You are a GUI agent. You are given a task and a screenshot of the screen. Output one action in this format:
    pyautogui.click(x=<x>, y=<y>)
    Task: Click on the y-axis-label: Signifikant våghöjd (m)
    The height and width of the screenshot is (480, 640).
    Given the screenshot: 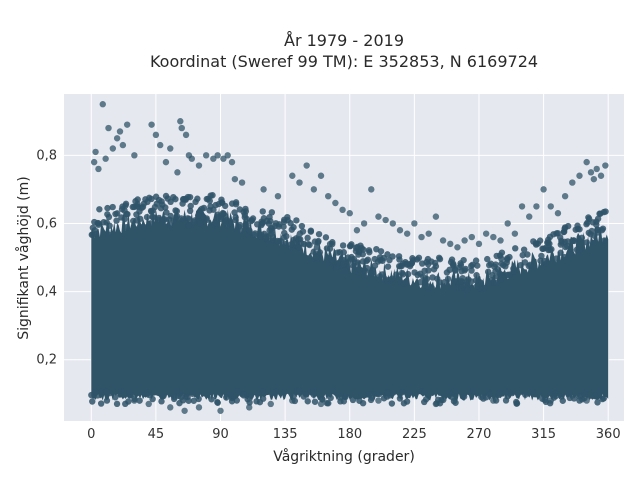 What is the action you would take?
    pyautogui.click(x=23, y=257)
    